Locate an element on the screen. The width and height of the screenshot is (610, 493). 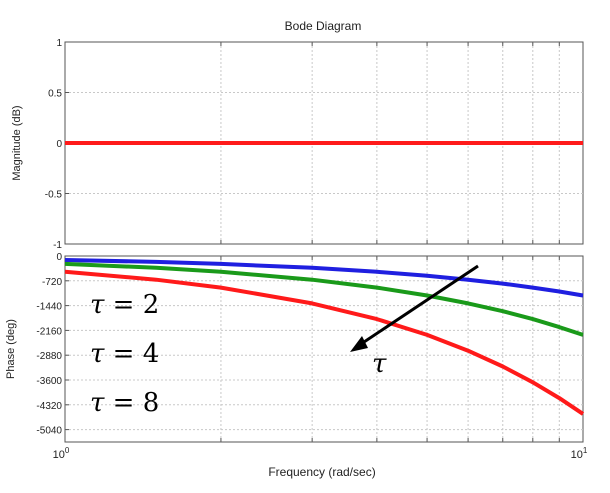
tau-legend-item: τ = 2 is located at coordinates (124, 305).